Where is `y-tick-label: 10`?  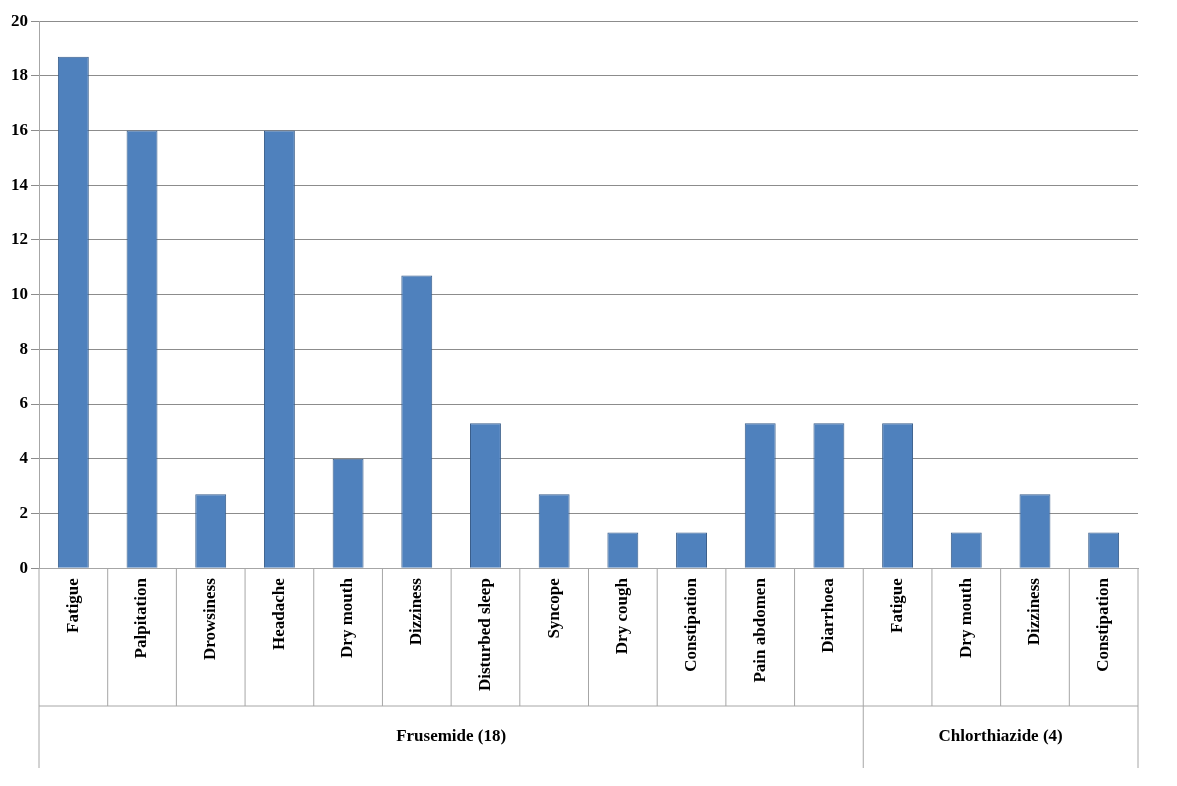 y-tick-label: 10 is located at coordinates (19, 294).